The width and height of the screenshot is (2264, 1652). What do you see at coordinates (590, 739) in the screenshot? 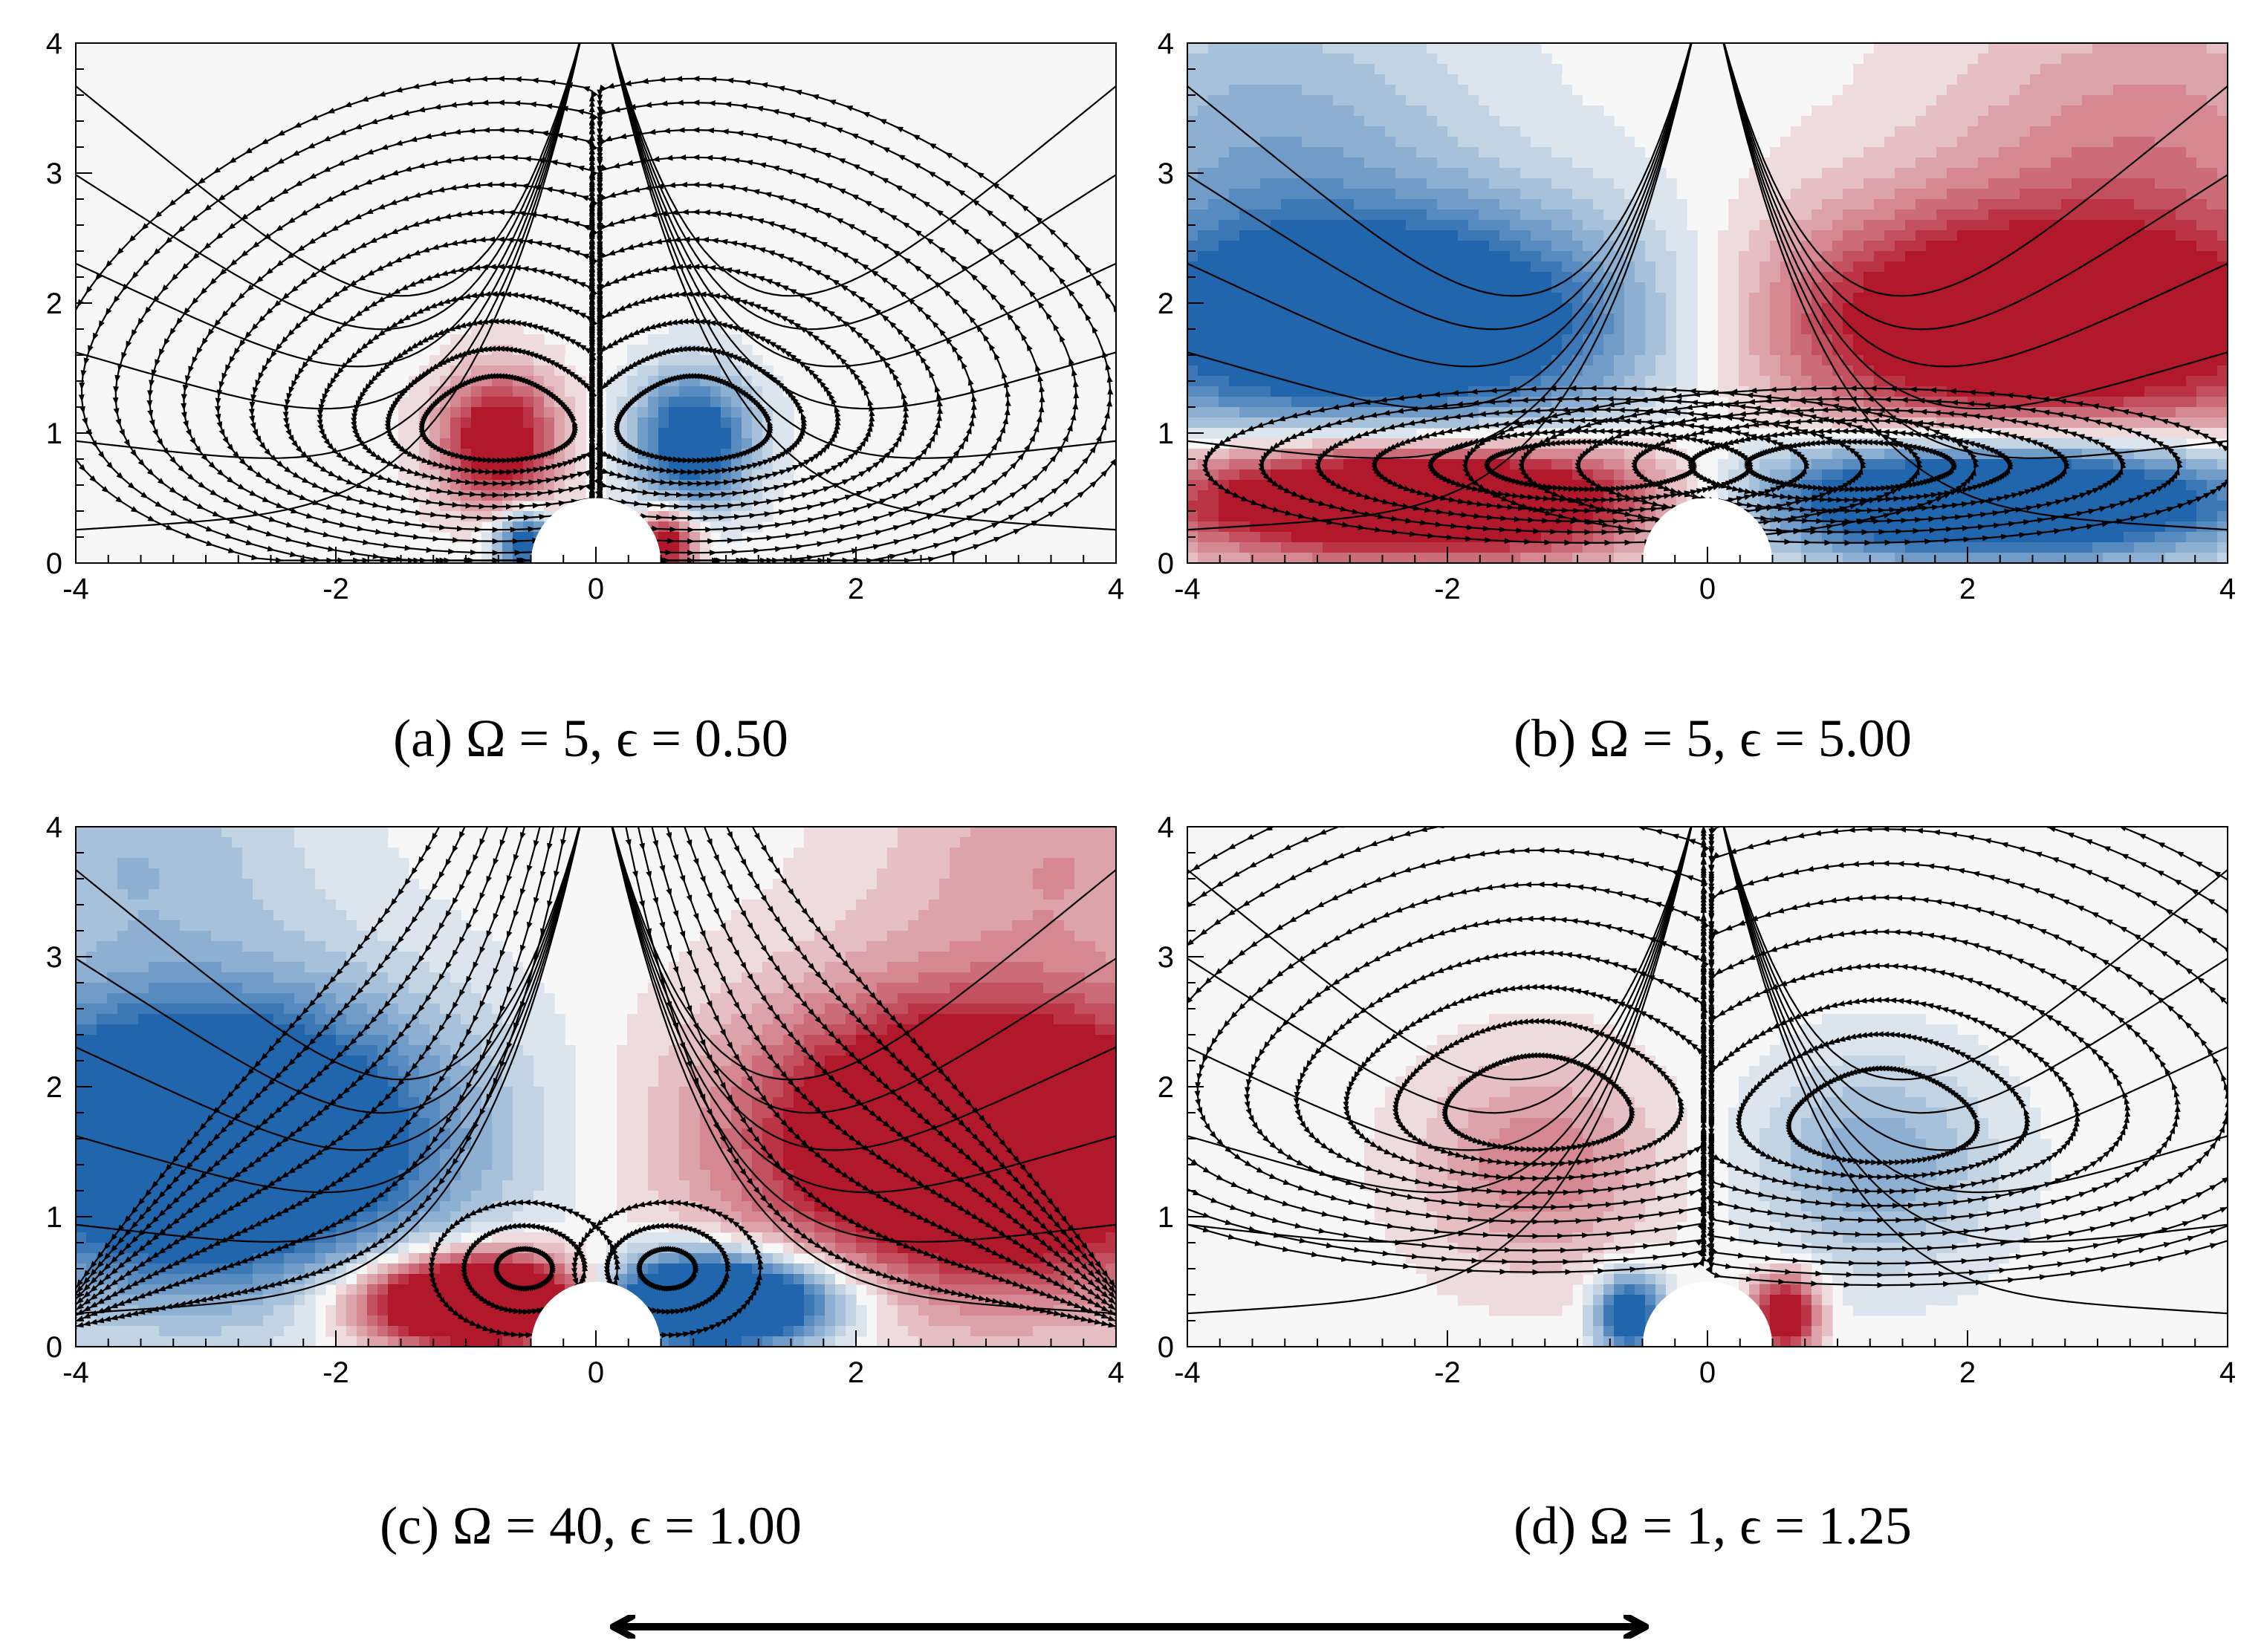
I see `caption-a: (a) Ω = 5, ϵ = 0.50` at bounding box center [590, 739].